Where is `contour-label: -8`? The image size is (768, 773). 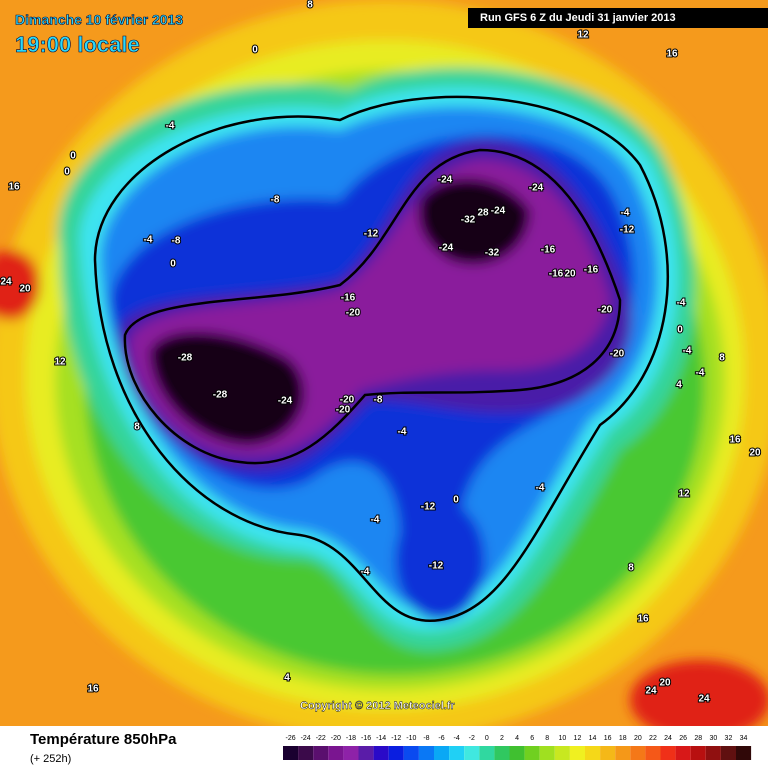
contour-label: -8 is located at coordinates (378, 400).